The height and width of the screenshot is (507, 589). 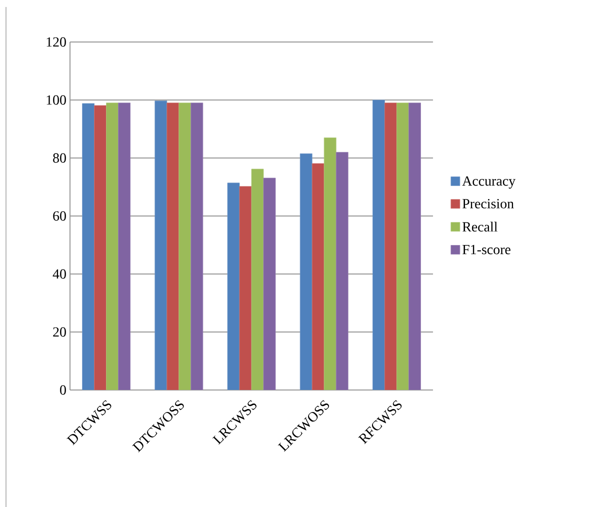 What do you see at coordinates (59, 274) in the screenshot?
I see `y-tick-label: 40` at bounding box center [59, 274].